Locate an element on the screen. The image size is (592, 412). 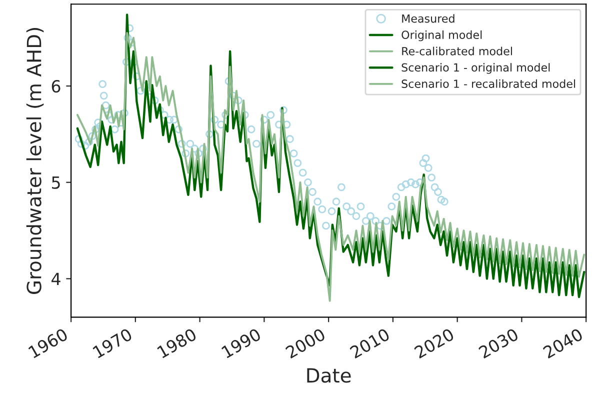
legend-label: Scenario 1 - original model is located at coordinates (476, 68).